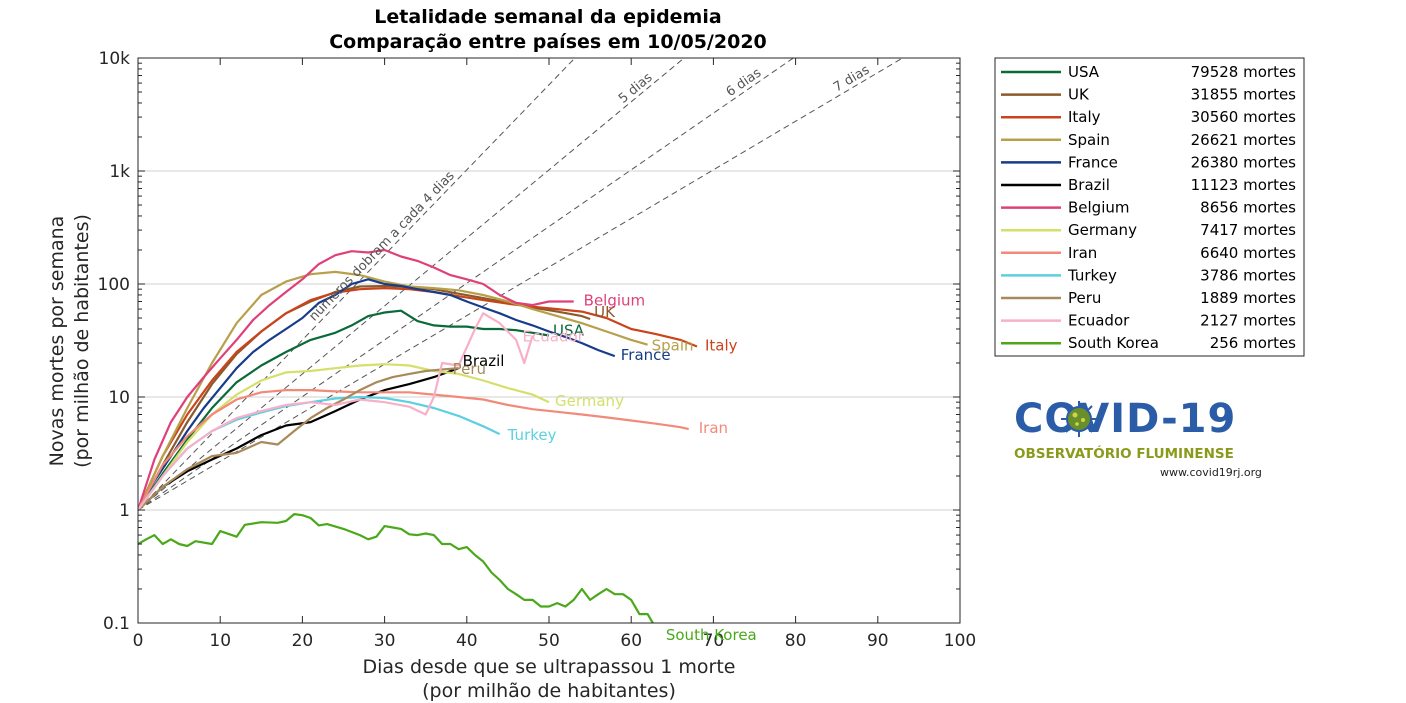 The height and width of the screenshot is (703, 1406). I want to click on x-tick-label: 0, so click(138, 641).